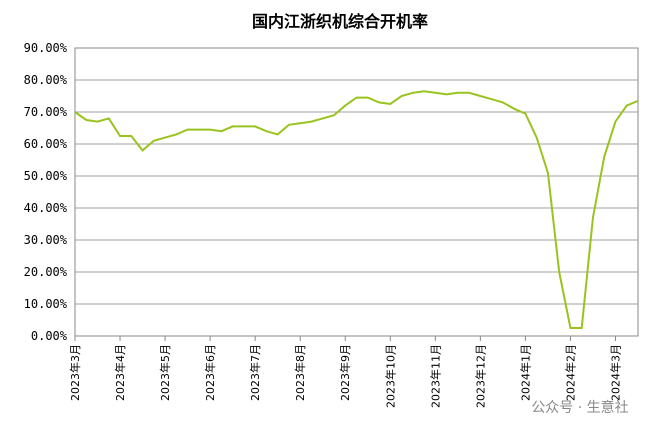 Image resolution: width=662 pixels, height=440 pixels. What do you see at coordinates (49, 336) in the screenshot?
I see `y-tick-label: 0.00%` at bounding box center [49, 336].